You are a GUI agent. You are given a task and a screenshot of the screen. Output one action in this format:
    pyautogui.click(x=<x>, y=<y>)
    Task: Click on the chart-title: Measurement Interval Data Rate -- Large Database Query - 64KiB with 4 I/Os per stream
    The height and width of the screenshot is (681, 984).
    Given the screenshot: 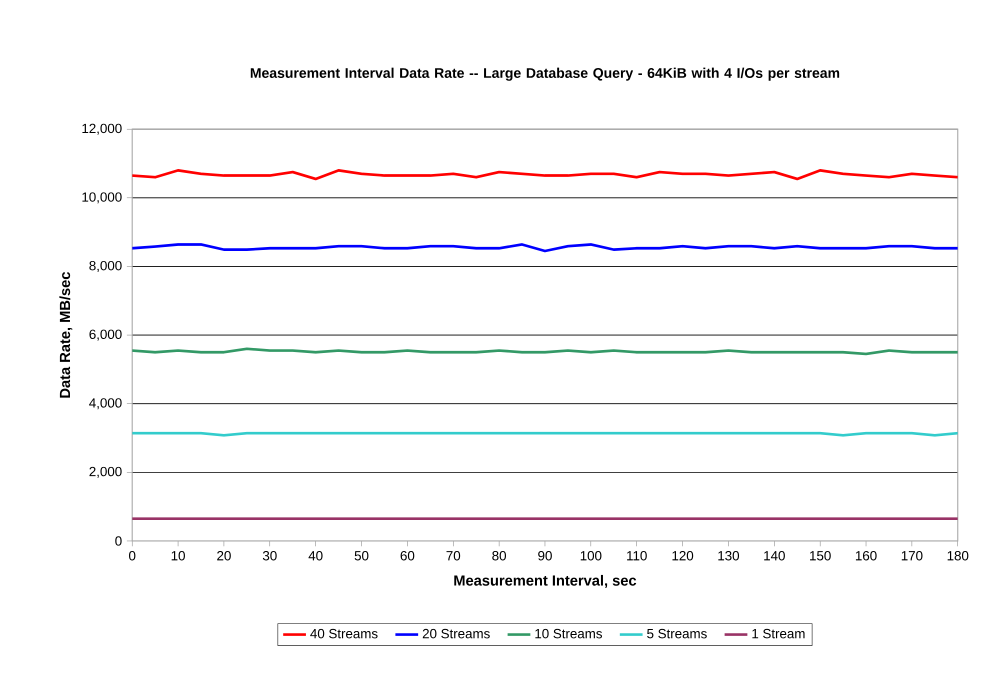 What is the action you would take?
    pyautogui.click(x=545, y=74)
    